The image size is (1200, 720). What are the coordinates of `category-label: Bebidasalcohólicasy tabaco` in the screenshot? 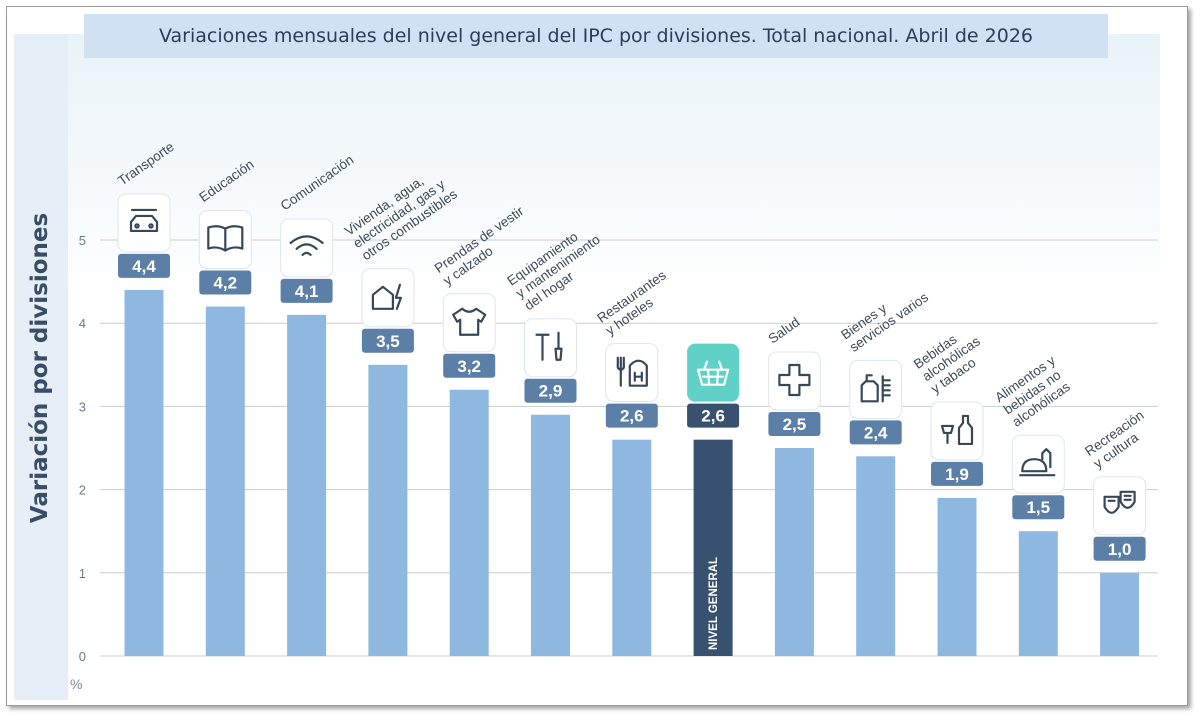 It's located at (951, 358).